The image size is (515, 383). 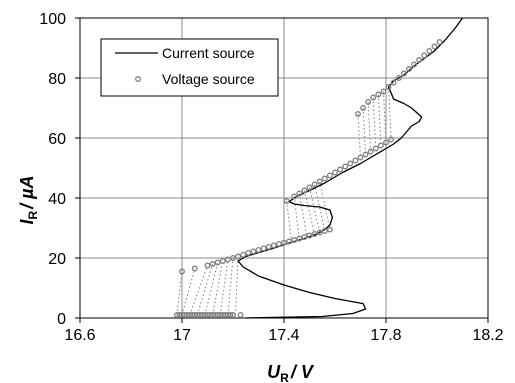 I want to click on y-tick-label: 100, so click(x=52, y=19).